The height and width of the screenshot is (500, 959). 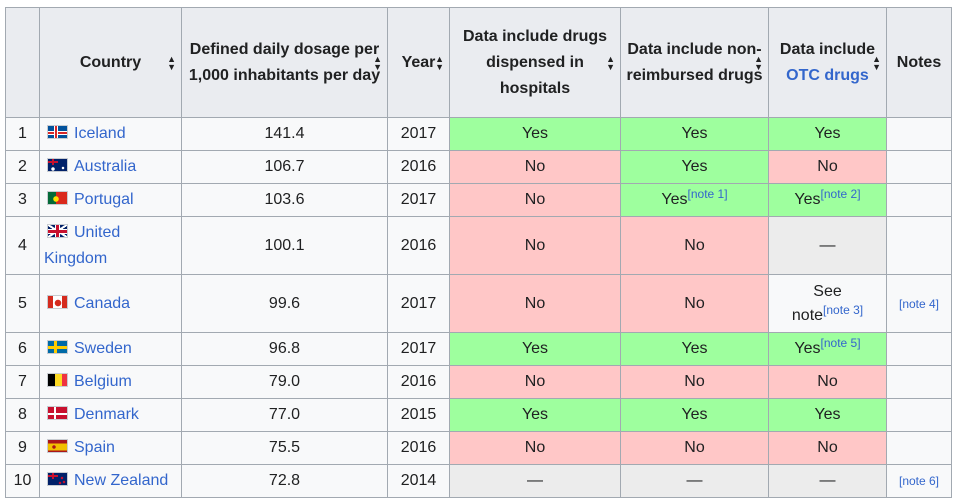 I want to click on year-header-label: Year, so click(x=418, y=62).